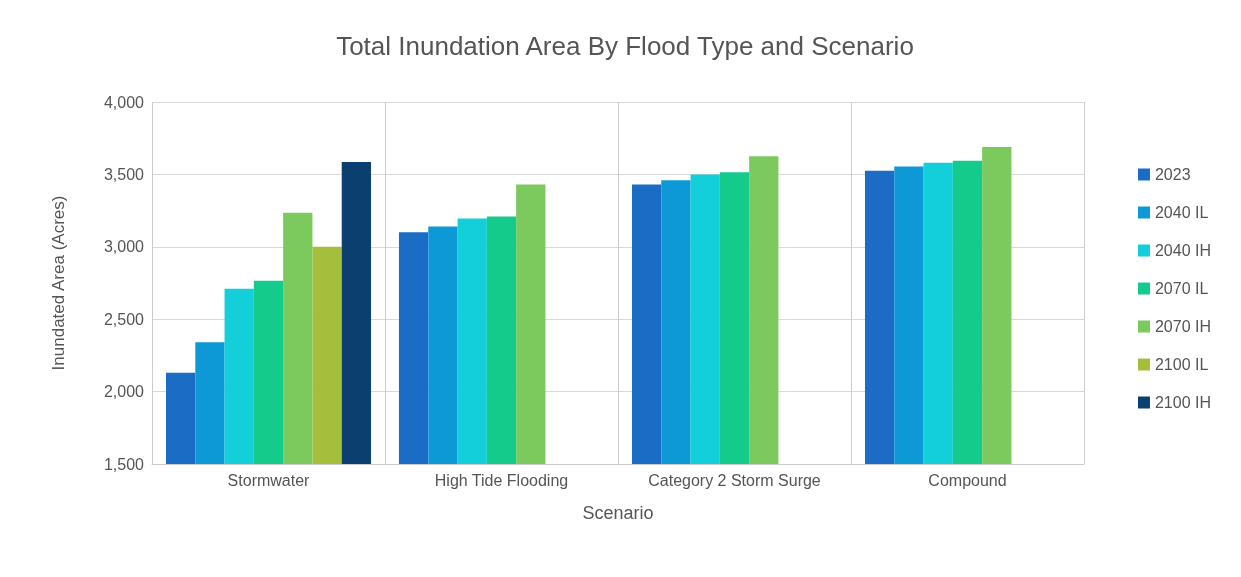 The width and height of the screenshot is (1241, 577). I want to click on x-tick-label: High Tide Flooding, so click(501, 480).